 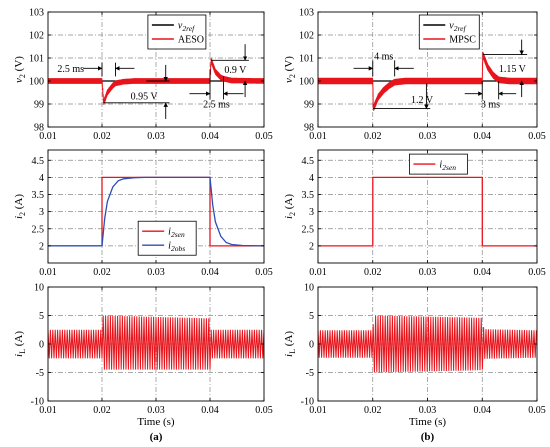 What do you see at coordinates (156, 422) in the screenshot?
I see `x-axis-label: Time (s)` at bounding box center [156, 422].